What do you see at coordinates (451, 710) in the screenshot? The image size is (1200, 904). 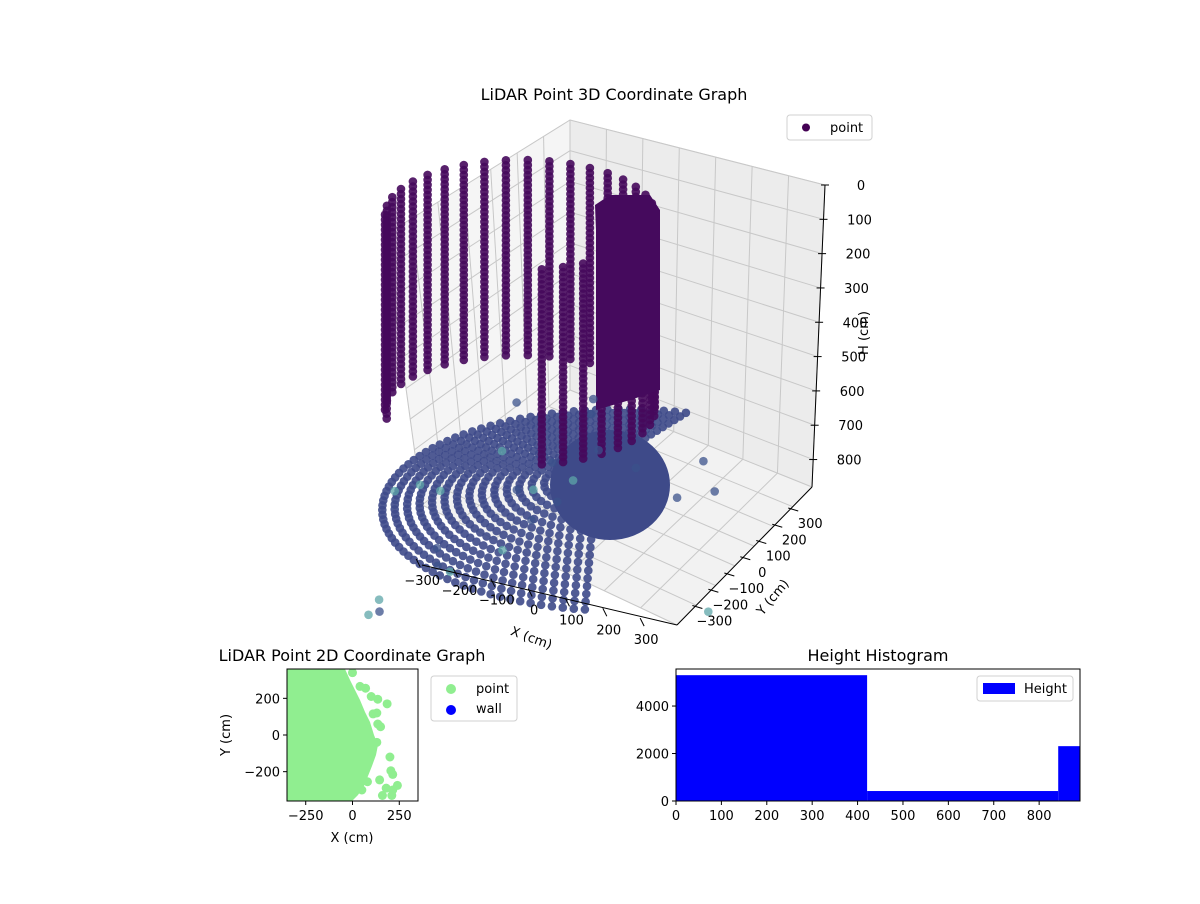 I see `legend-marker-wall` at bounding box center [451, 710].